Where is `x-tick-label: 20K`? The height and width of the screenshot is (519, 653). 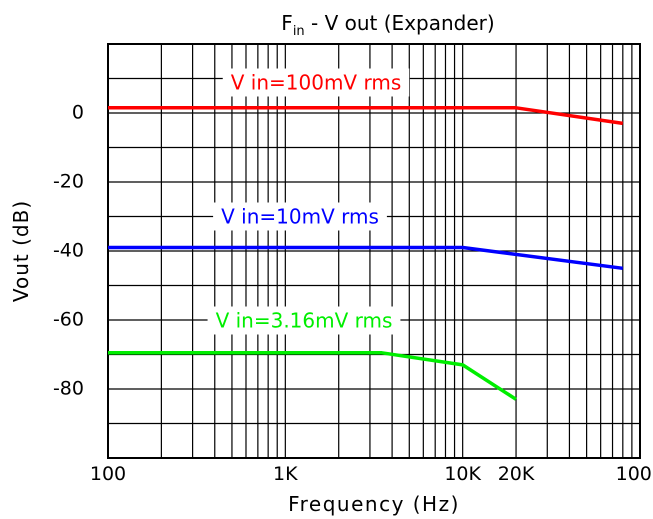
x-tick-label: 20K is located at coordinates (516, 474).